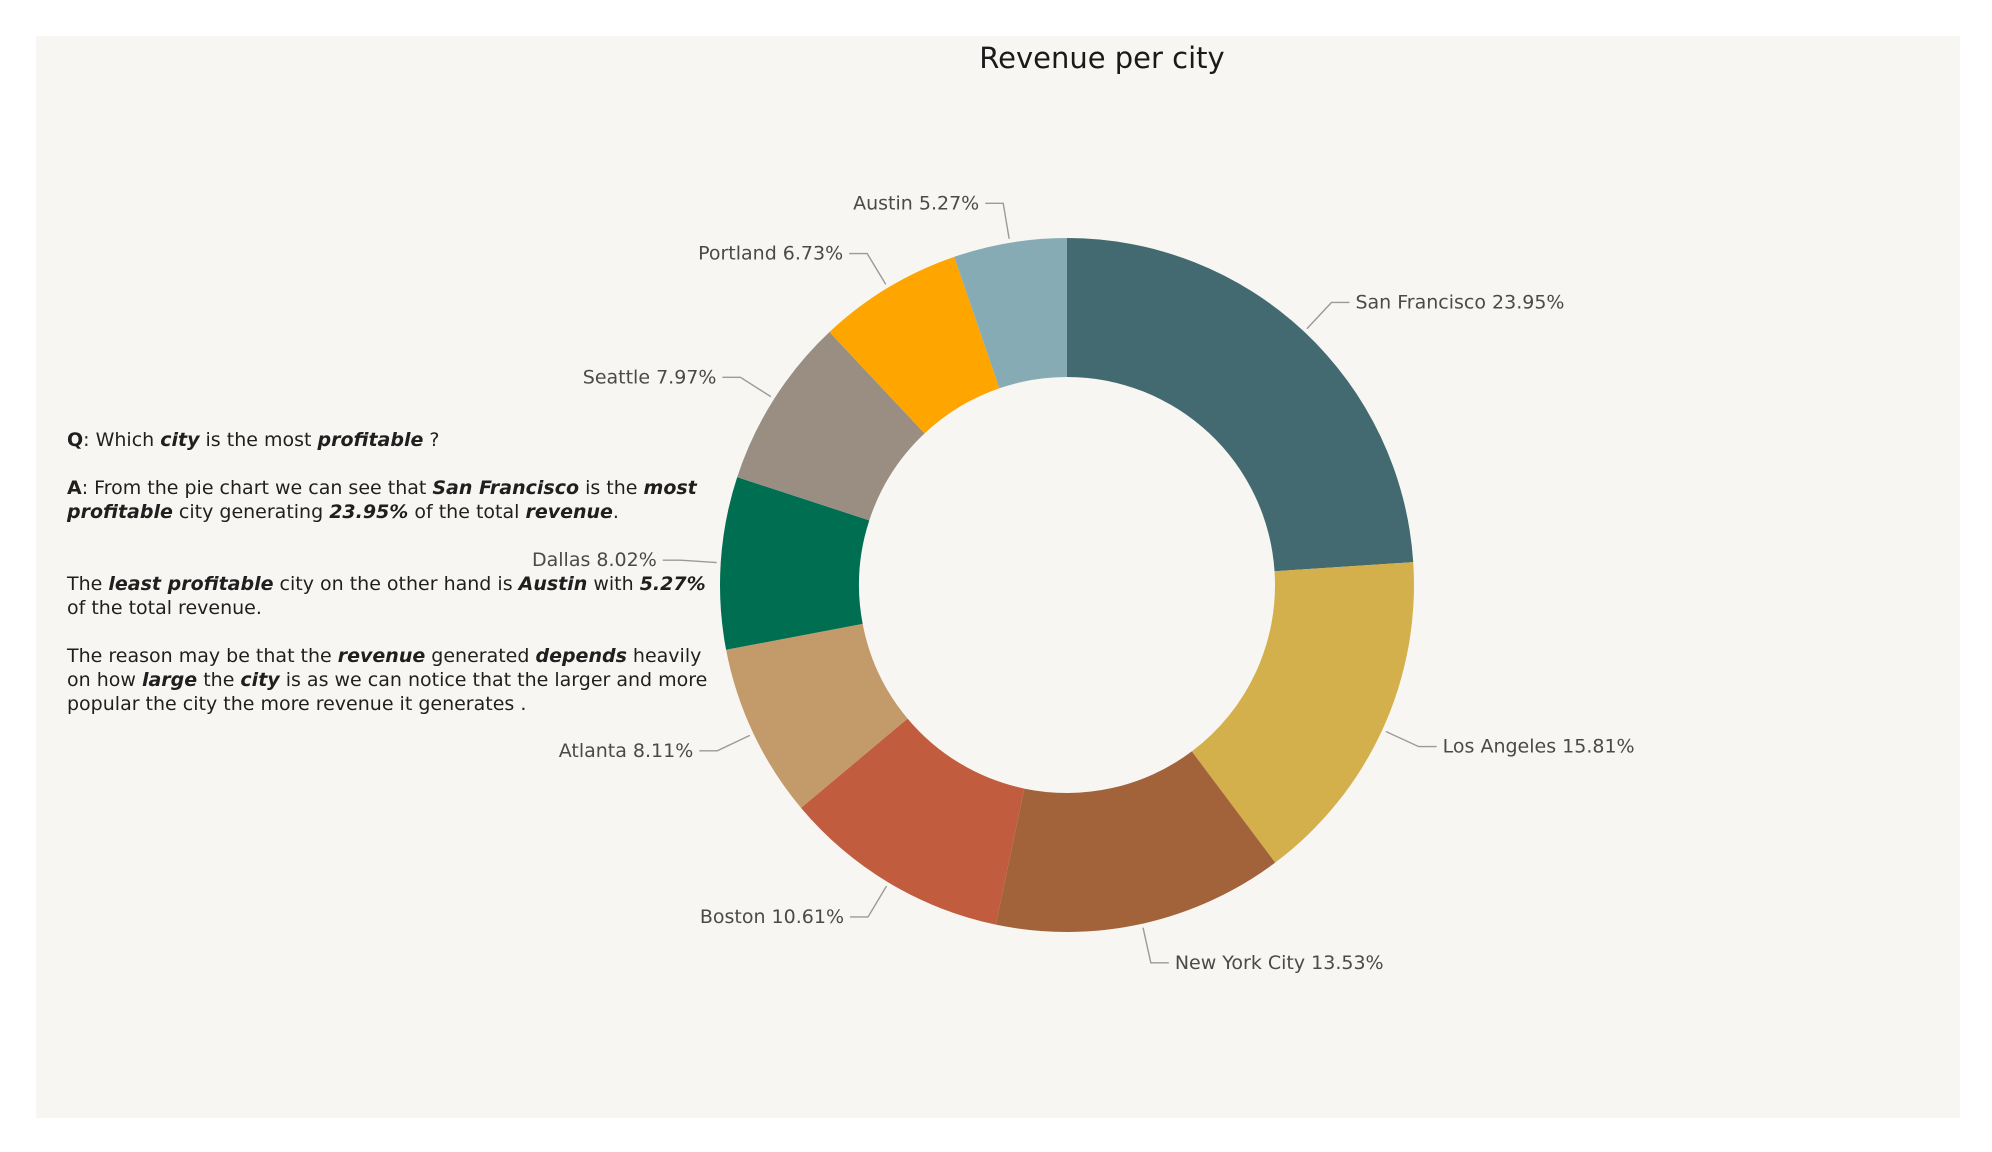 This screenshot has height=1152, width=1992. Describe the element at coordinates (795, 563) in the screenshot. I see `slice-dallas` at that location.